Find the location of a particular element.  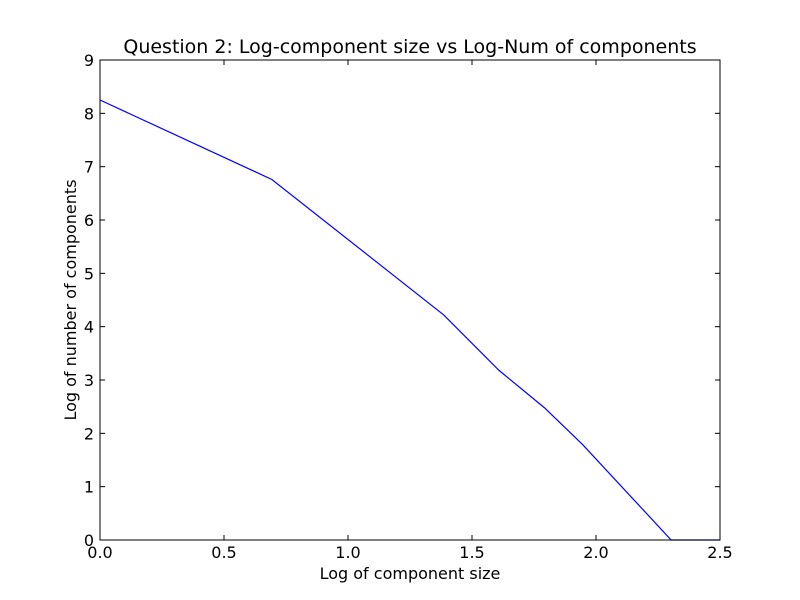

y-tick-label: 8 is located at coordinates (89, 113).